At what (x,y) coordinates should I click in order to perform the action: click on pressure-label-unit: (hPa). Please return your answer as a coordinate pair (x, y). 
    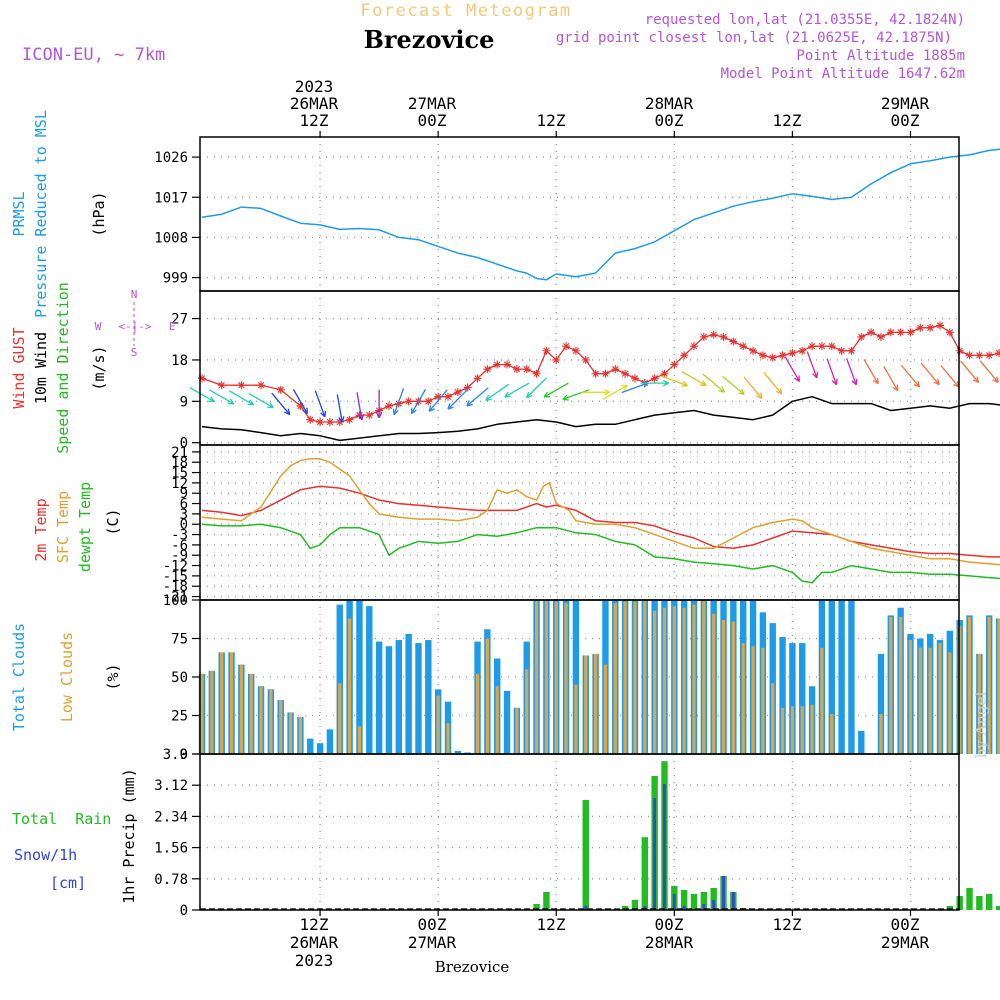
    Looking at the image, I should click on (99, 213).